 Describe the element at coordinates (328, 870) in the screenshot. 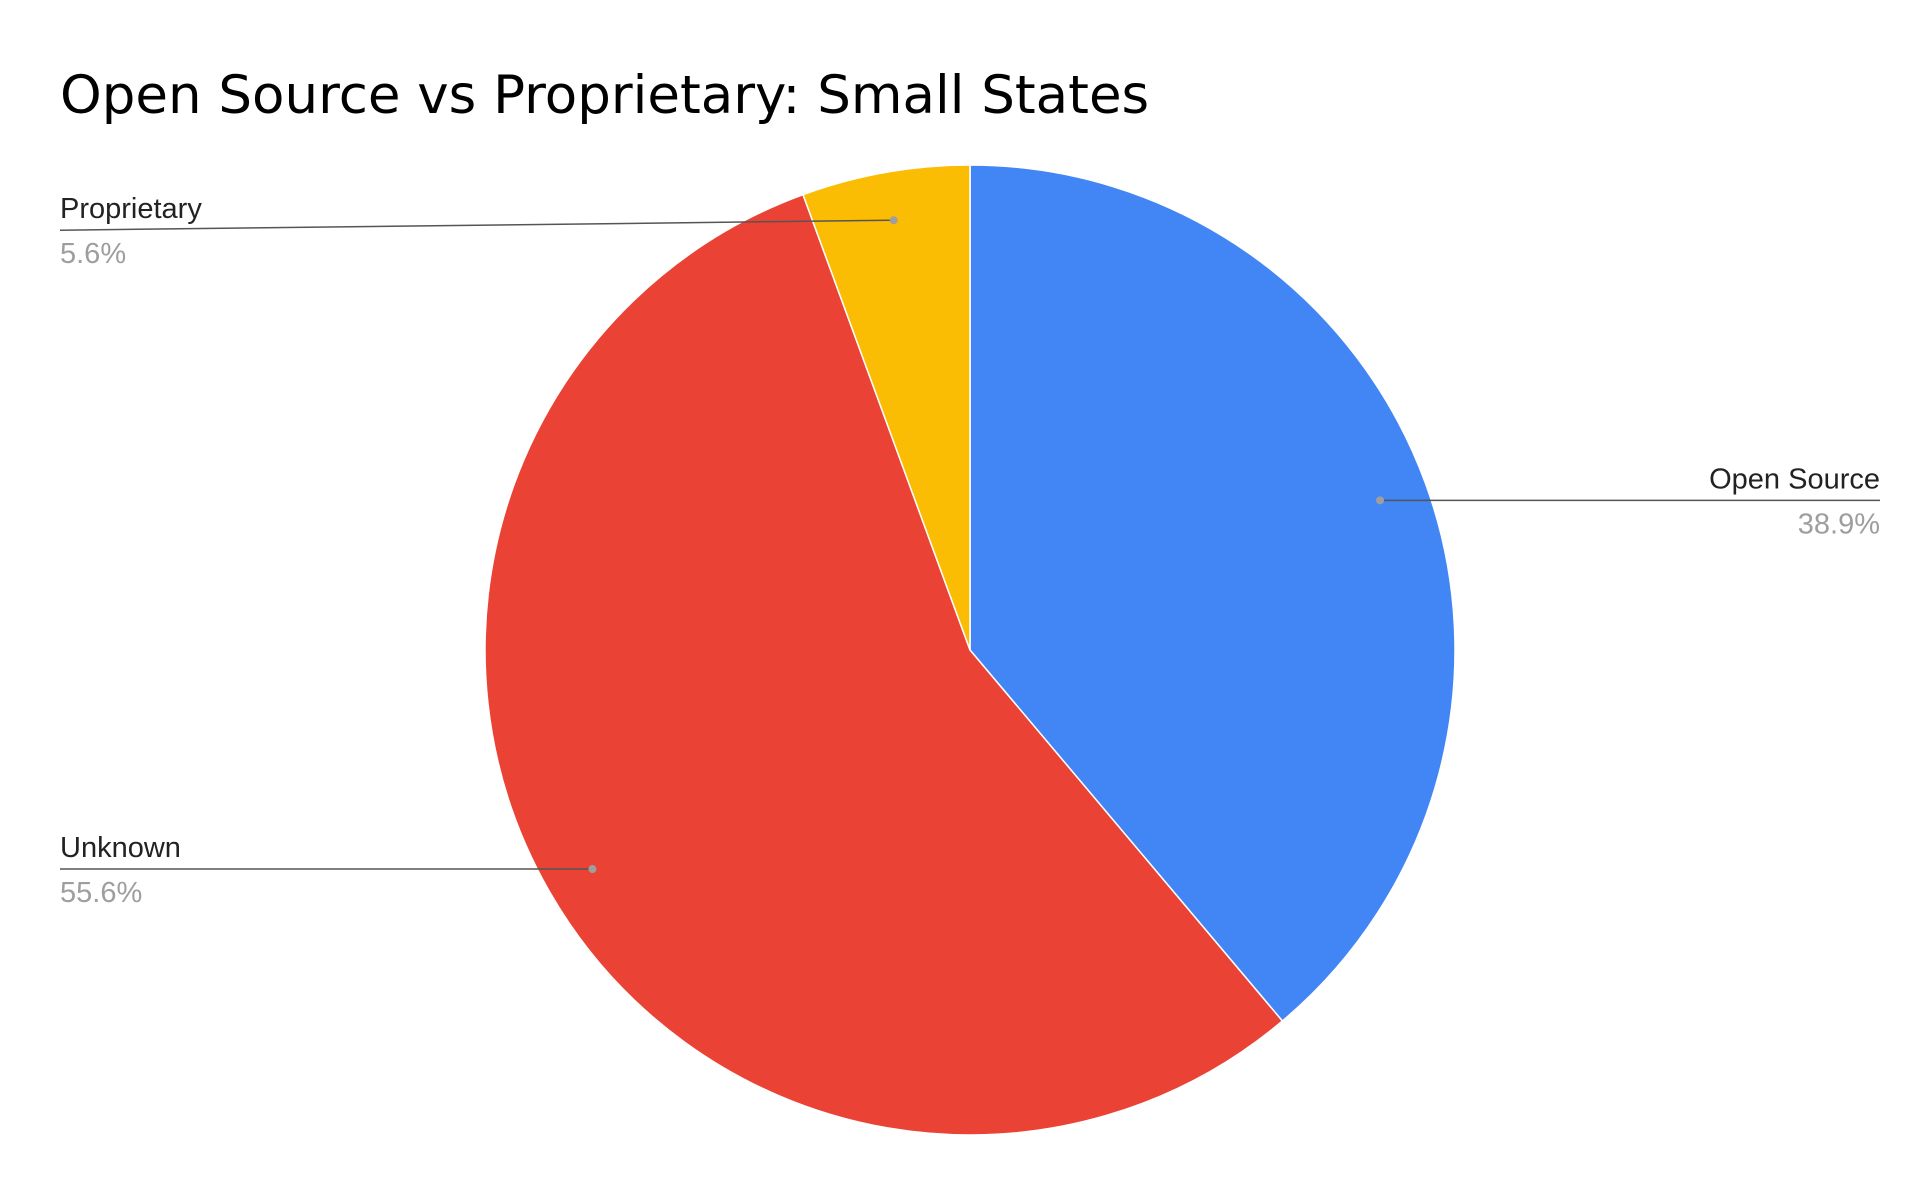

I see `slice-label-group-unknown: Unknown 55.6%` at that location.